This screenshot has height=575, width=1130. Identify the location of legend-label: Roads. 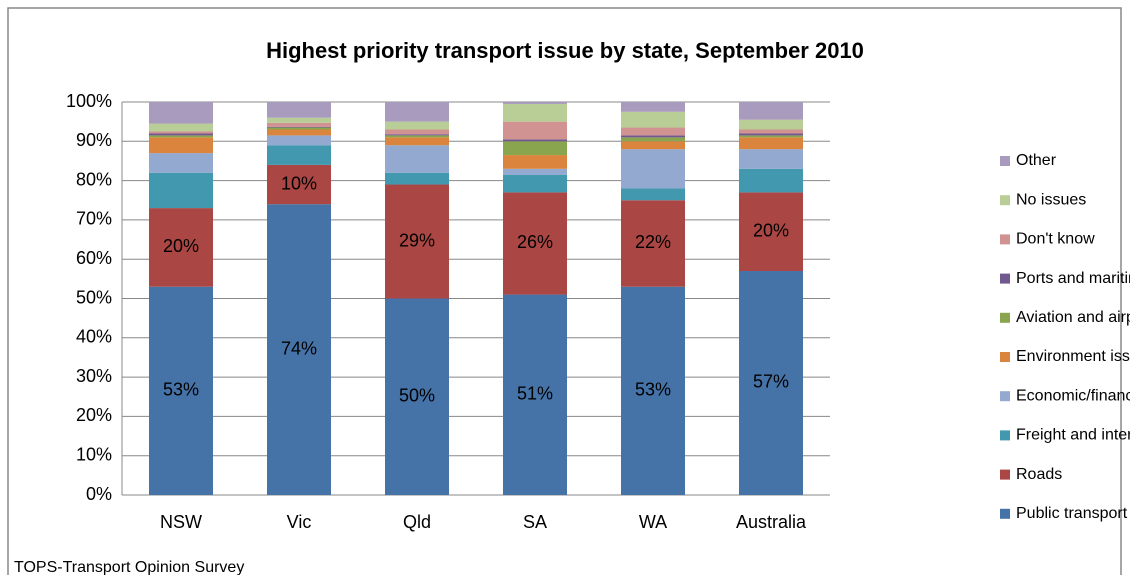
(1039, 474).